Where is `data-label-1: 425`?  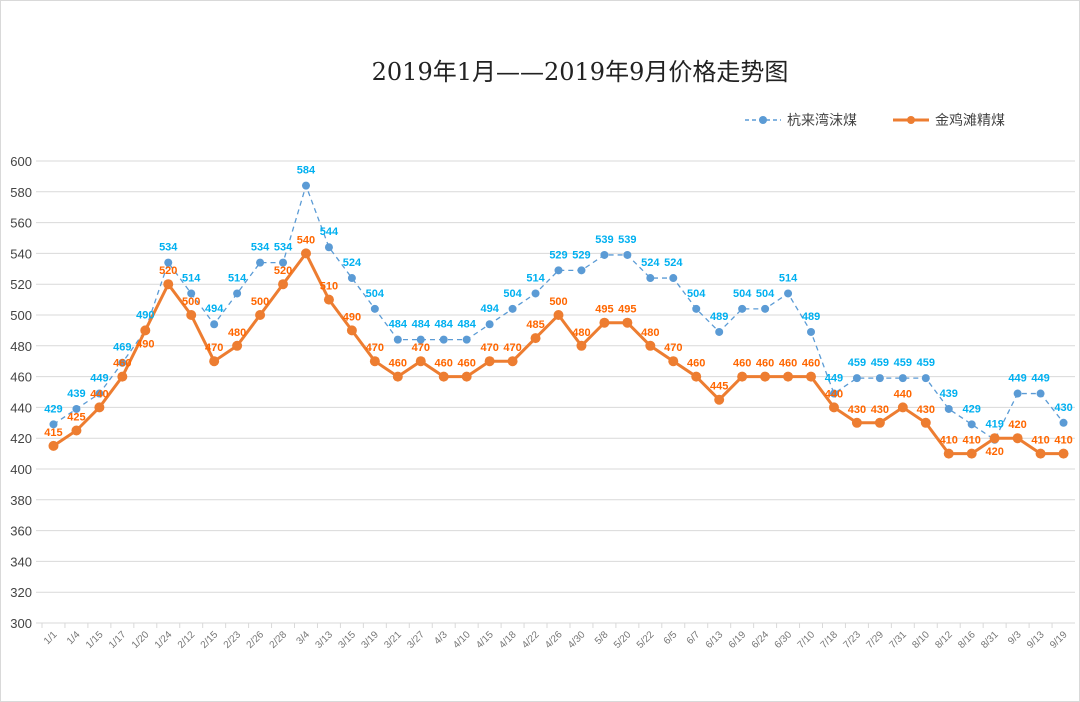
data-label-1: 425 is located at coordinates (76, 418).